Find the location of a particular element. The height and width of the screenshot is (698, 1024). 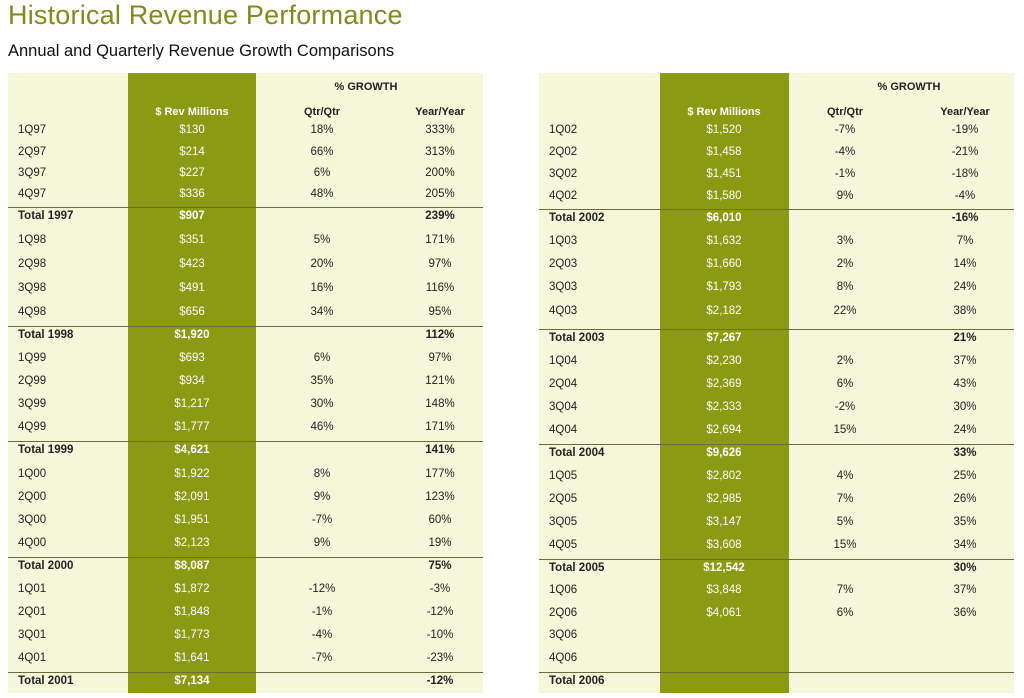

row-label: 3Q99 is located at coordinates (32, 404).